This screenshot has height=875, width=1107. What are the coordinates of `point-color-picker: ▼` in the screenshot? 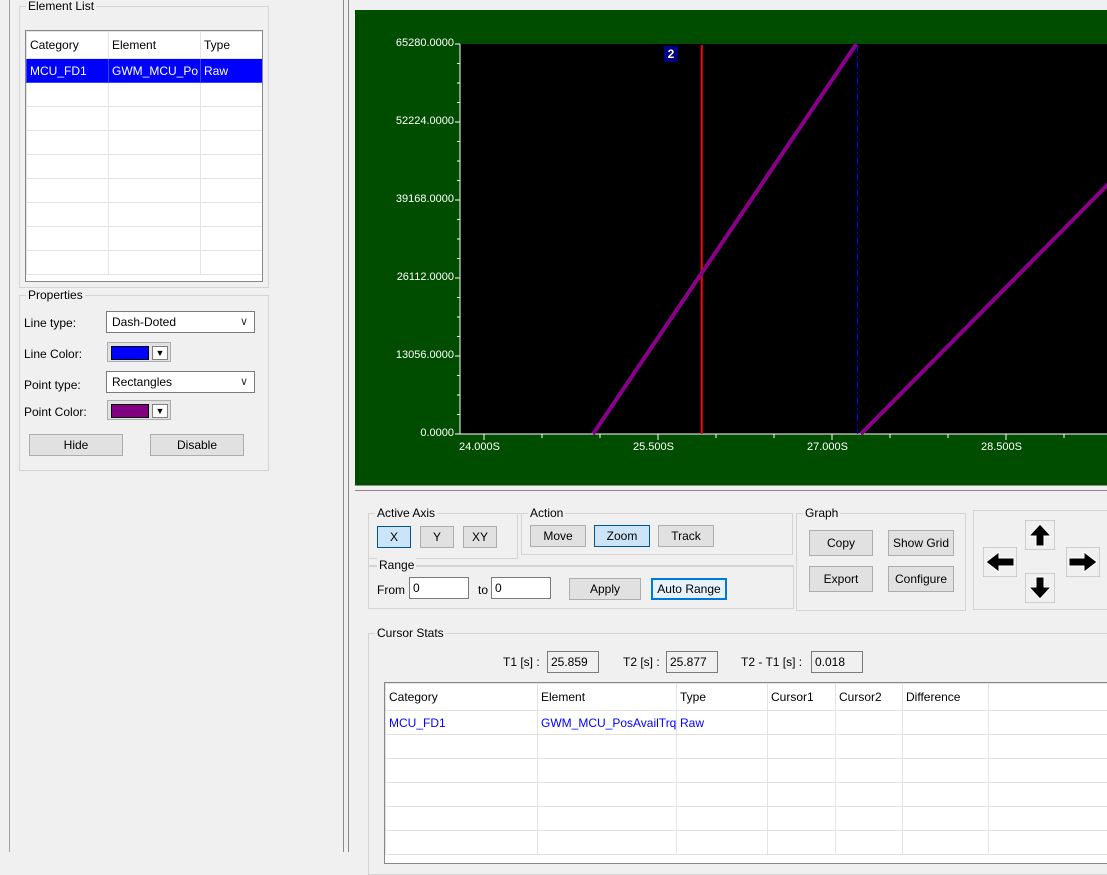 It's located at (139, 410).